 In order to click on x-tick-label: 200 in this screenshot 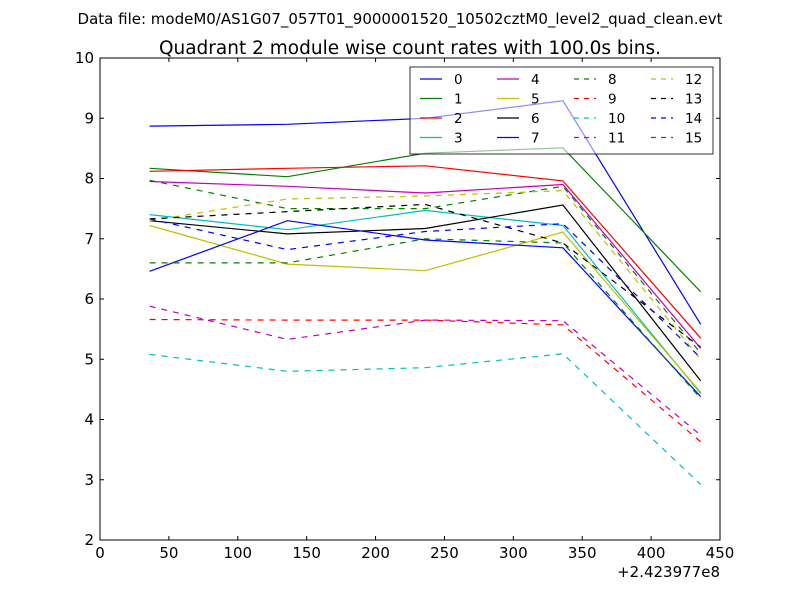, I will do `click(375, 553)`.